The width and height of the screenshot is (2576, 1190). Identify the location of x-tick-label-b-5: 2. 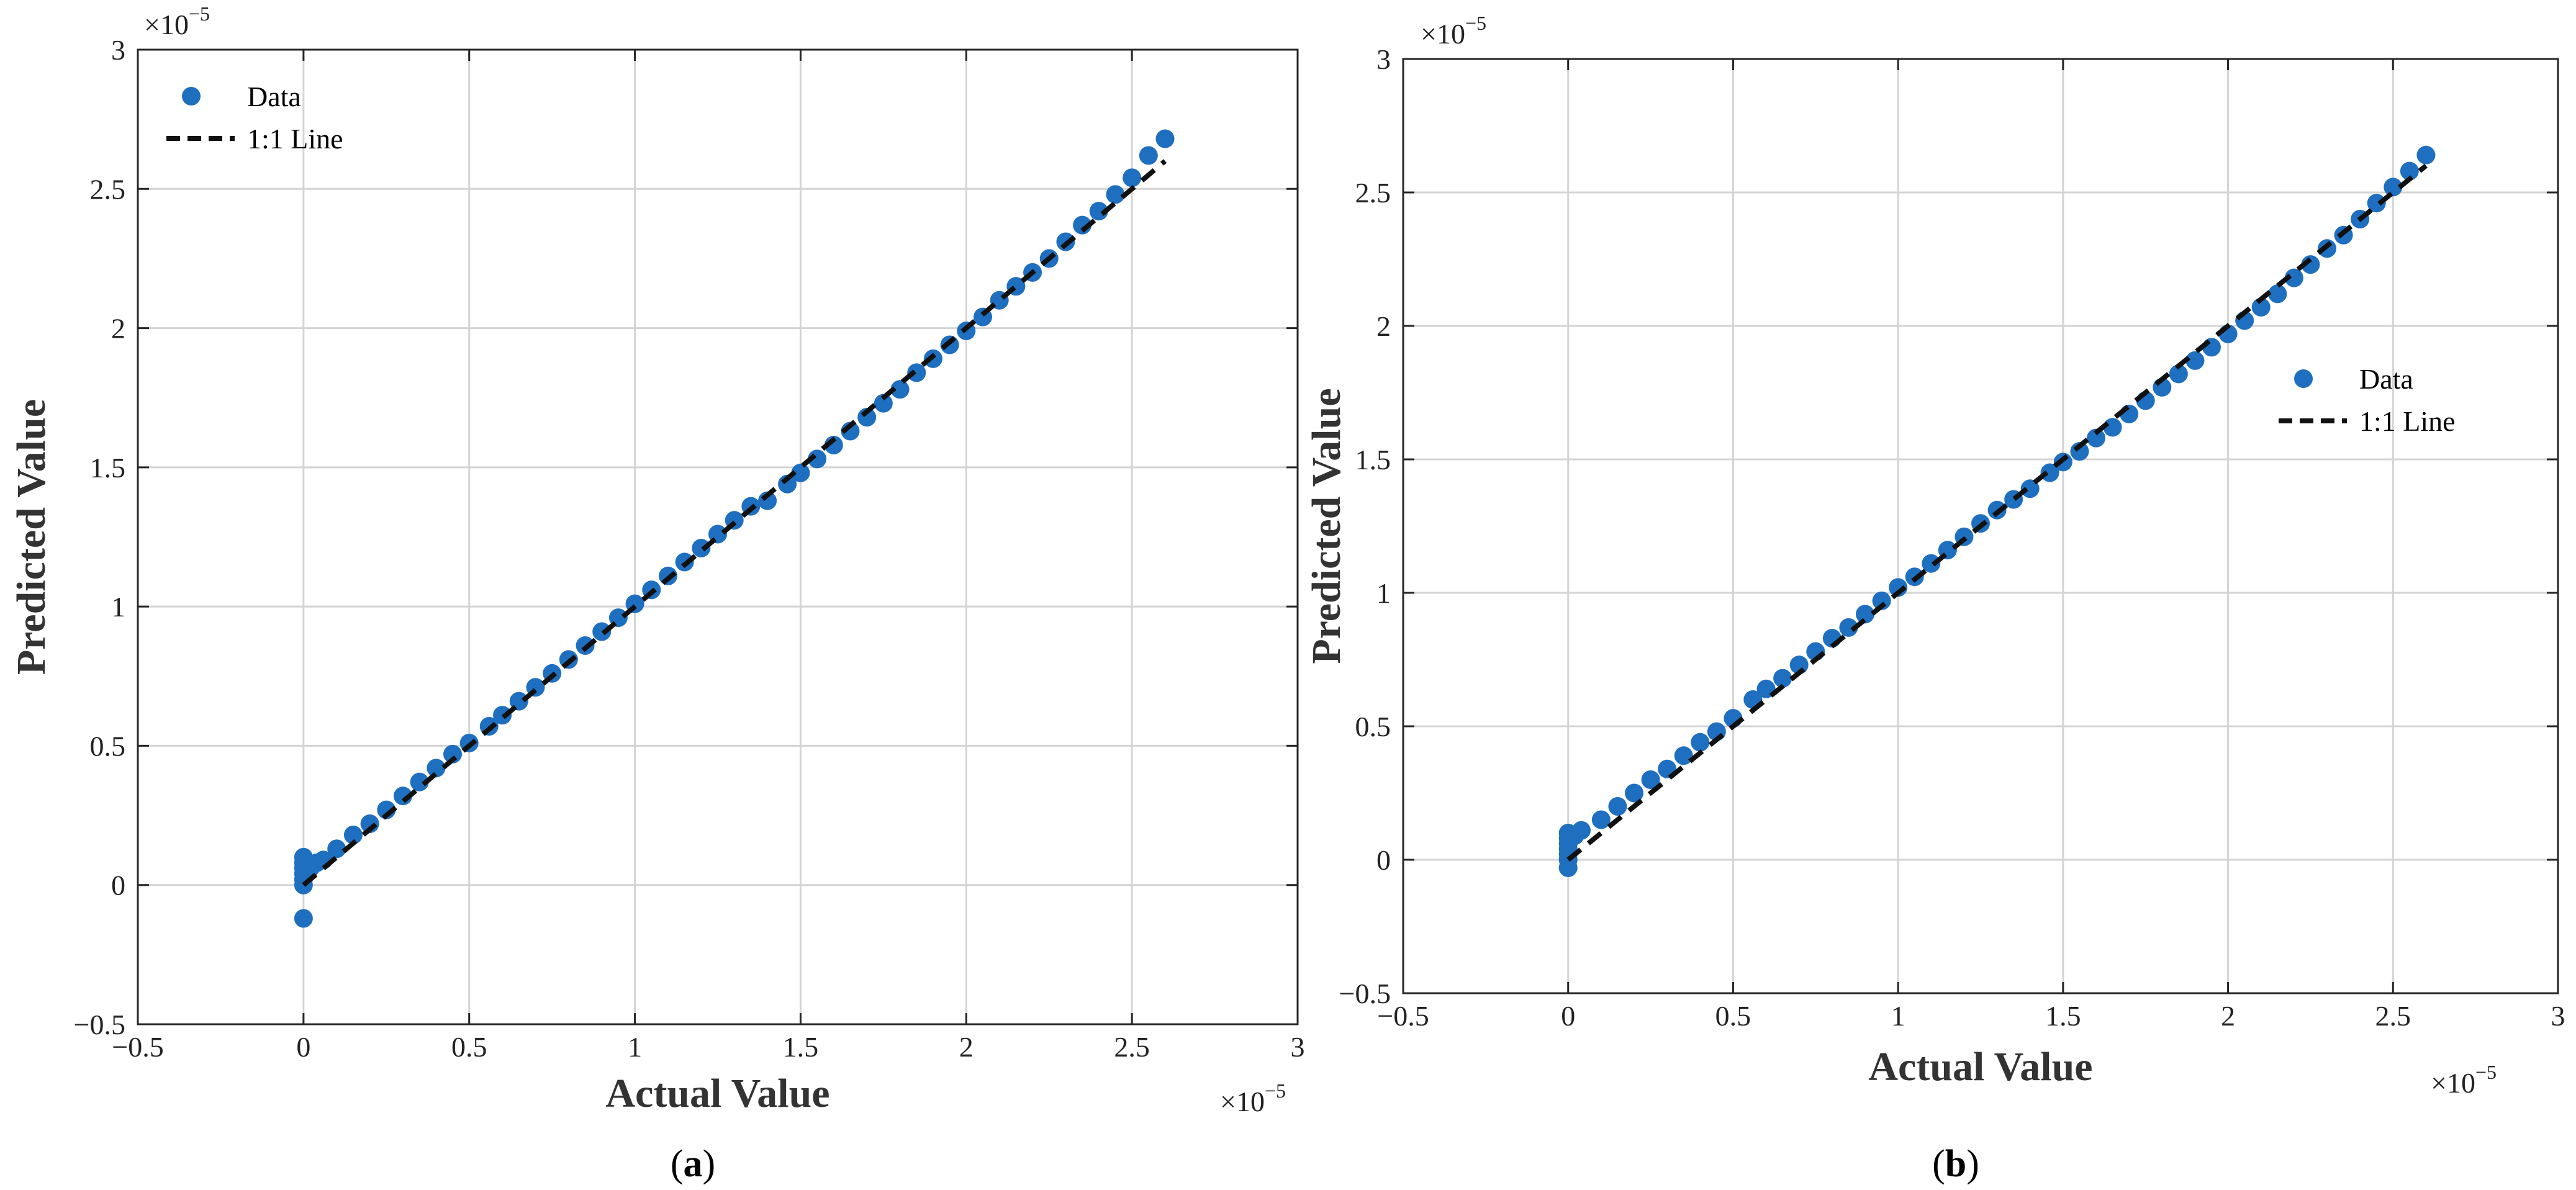
(2228, 1016).